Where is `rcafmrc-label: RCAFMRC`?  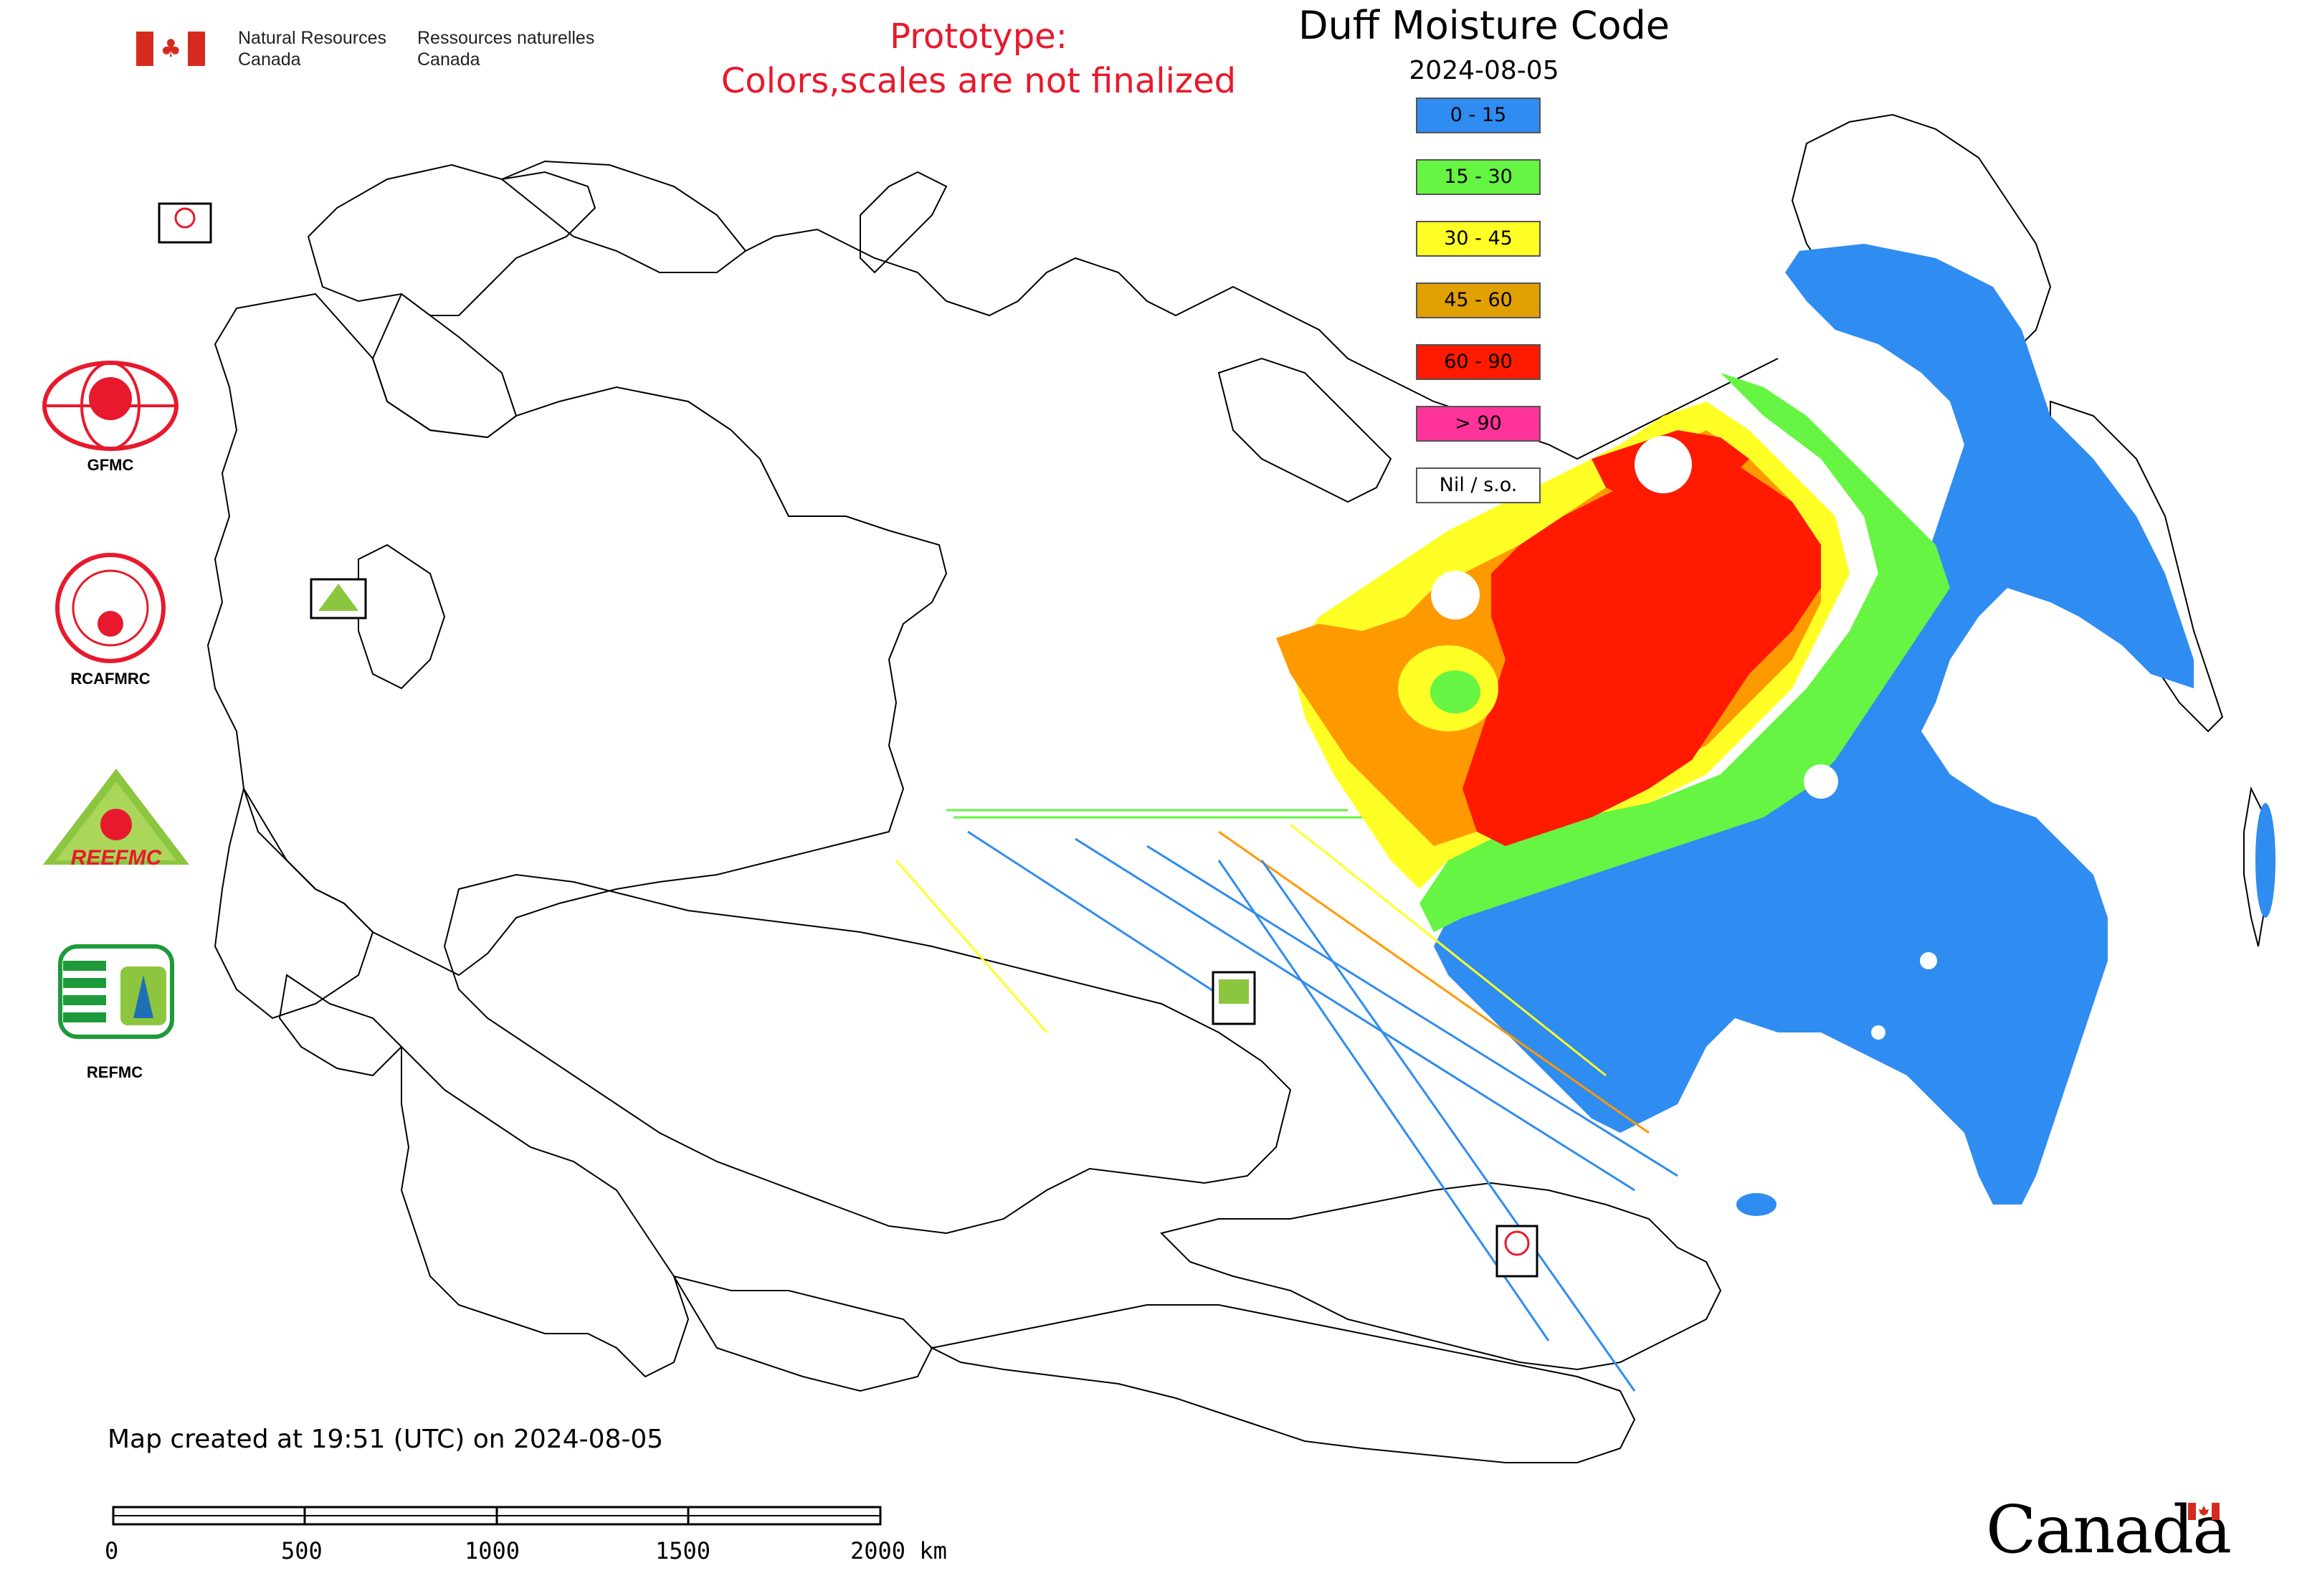
rcafmrc-label: RCAFMRC is located at coordinates (111, 679).